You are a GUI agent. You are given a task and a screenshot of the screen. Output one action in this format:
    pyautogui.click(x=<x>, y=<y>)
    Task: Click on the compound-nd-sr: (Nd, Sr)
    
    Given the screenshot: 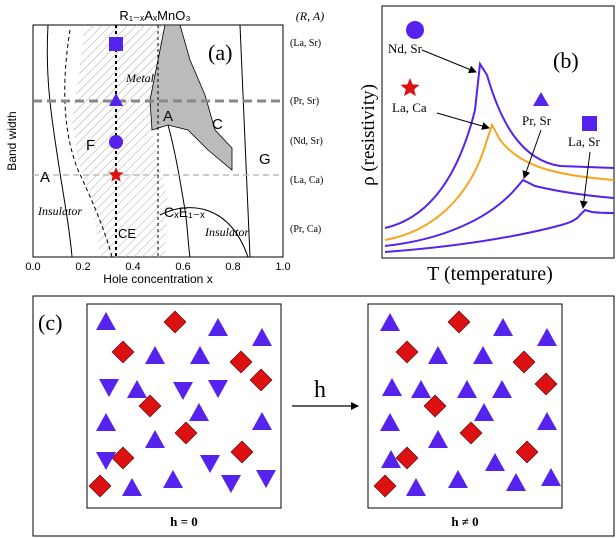 What is the action you would take?
    pyautogui.click(x=306, y=141)
    